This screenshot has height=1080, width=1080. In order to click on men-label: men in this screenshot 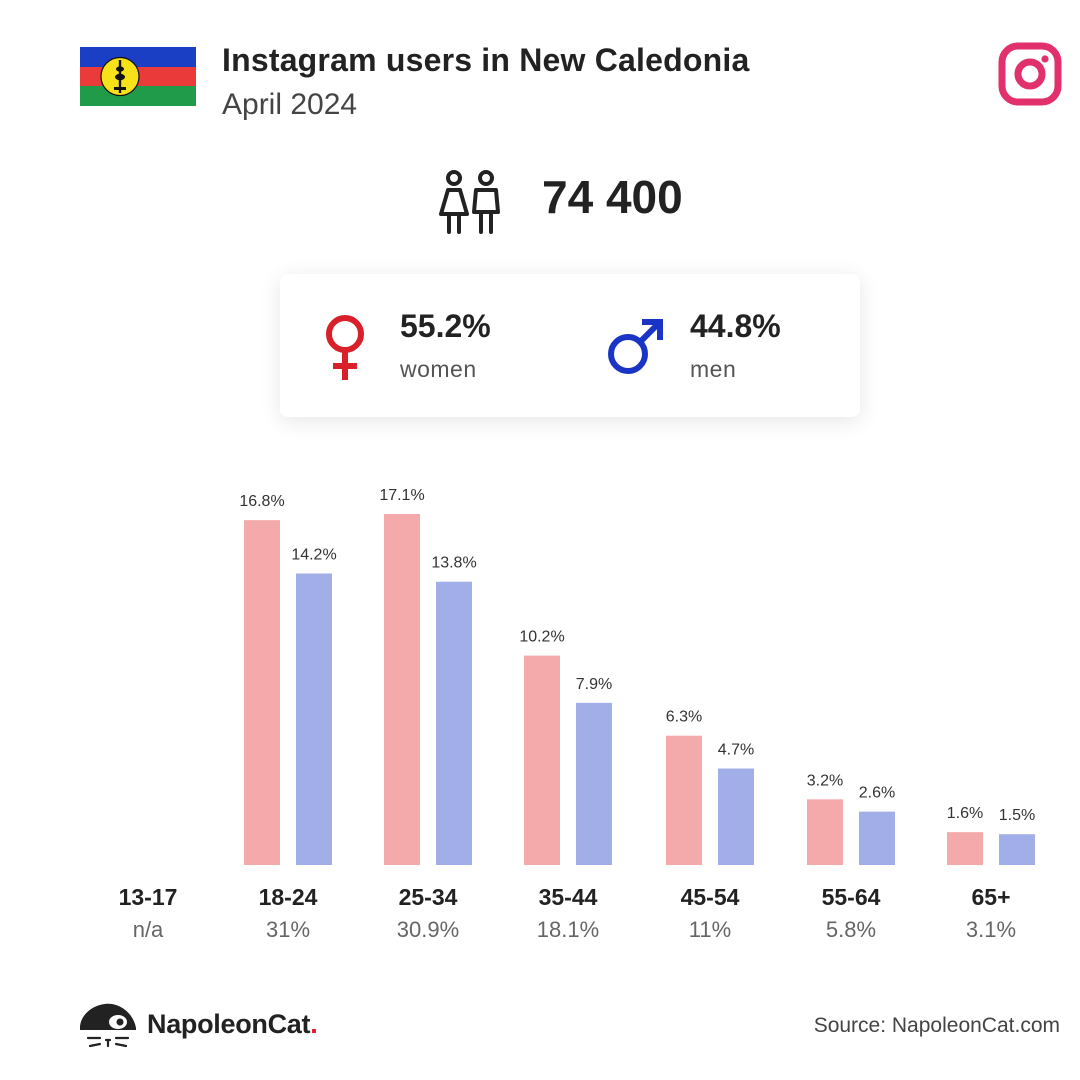, I will do `click(713, 369)`.